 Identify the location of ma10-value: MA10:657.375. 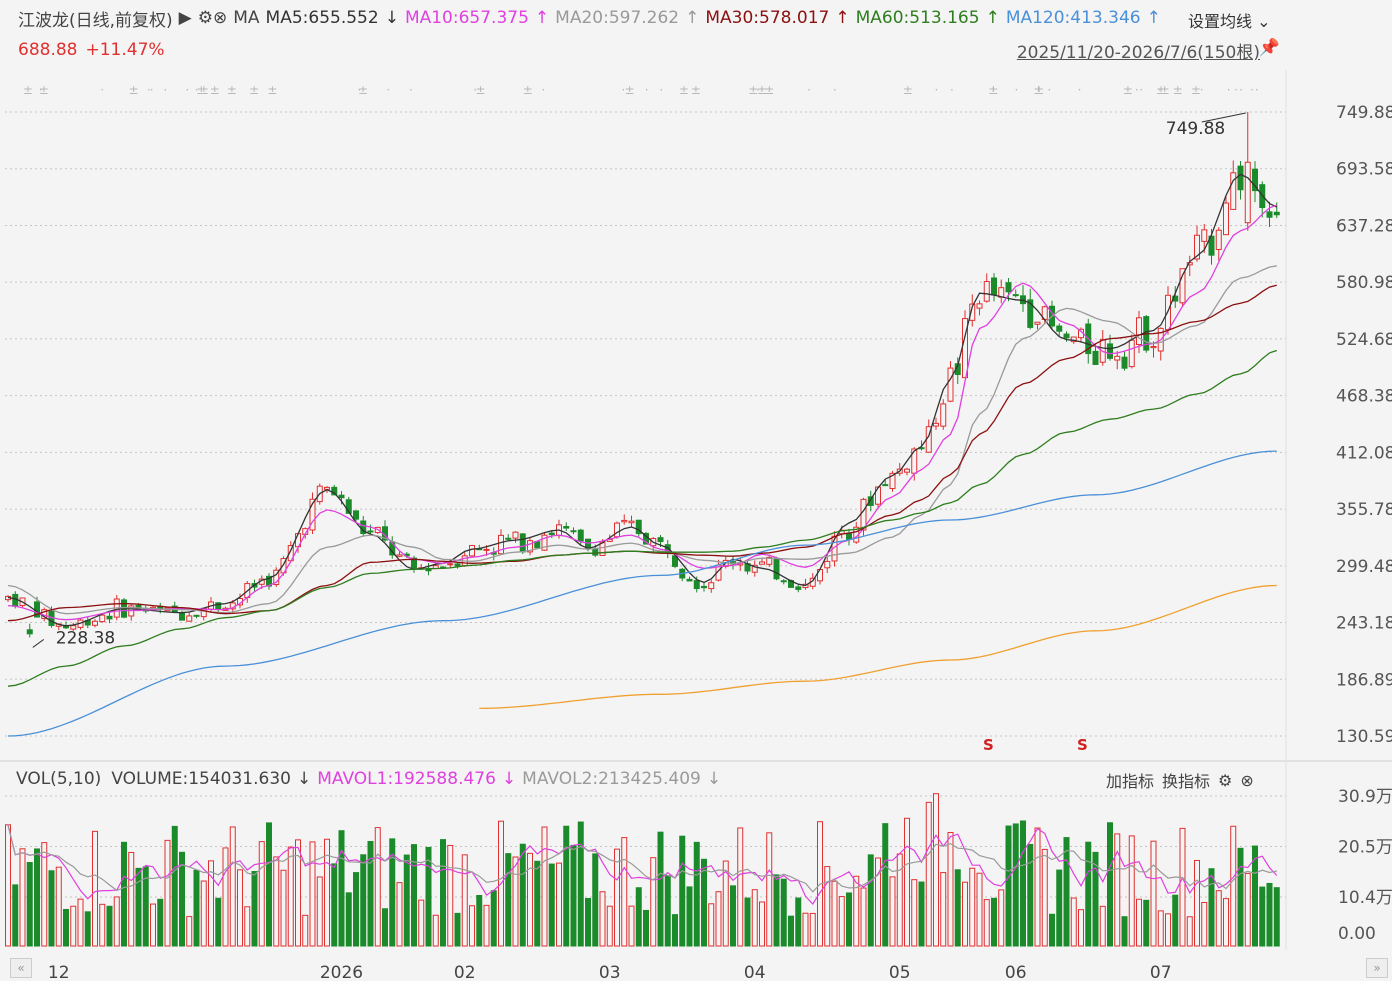
(466, 18).